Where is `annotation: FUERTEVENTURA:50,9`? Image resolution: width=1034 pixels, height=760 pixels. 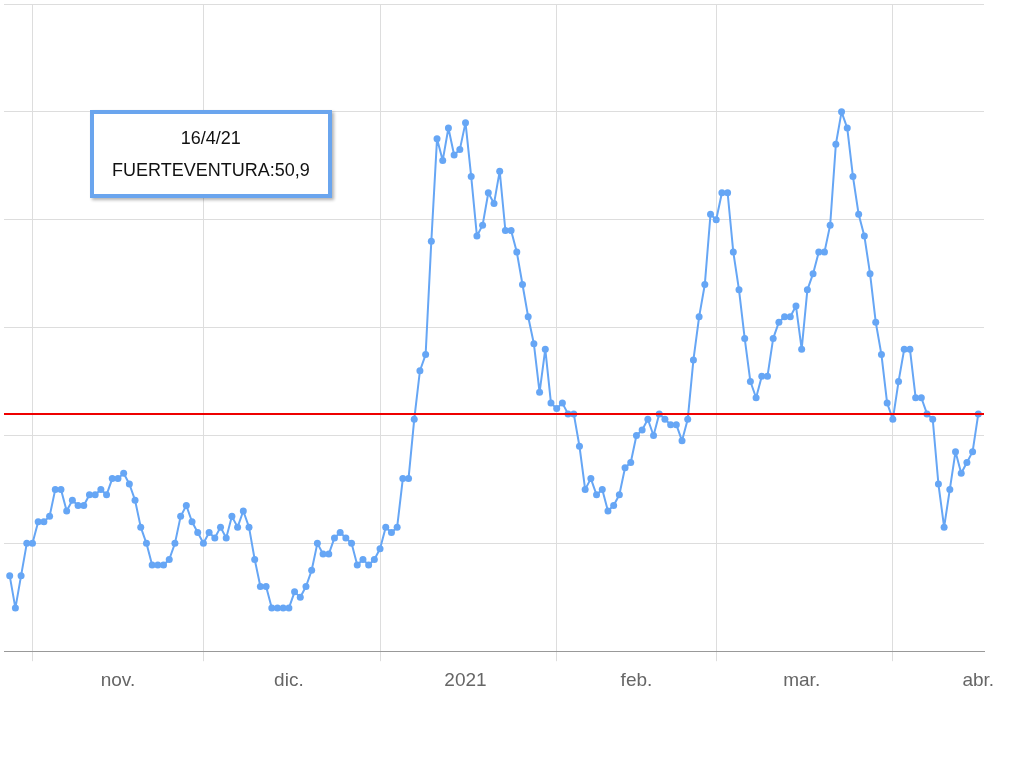
annotation: FUERTEVENTURA:50,9 is located at coordinates (211, 170).